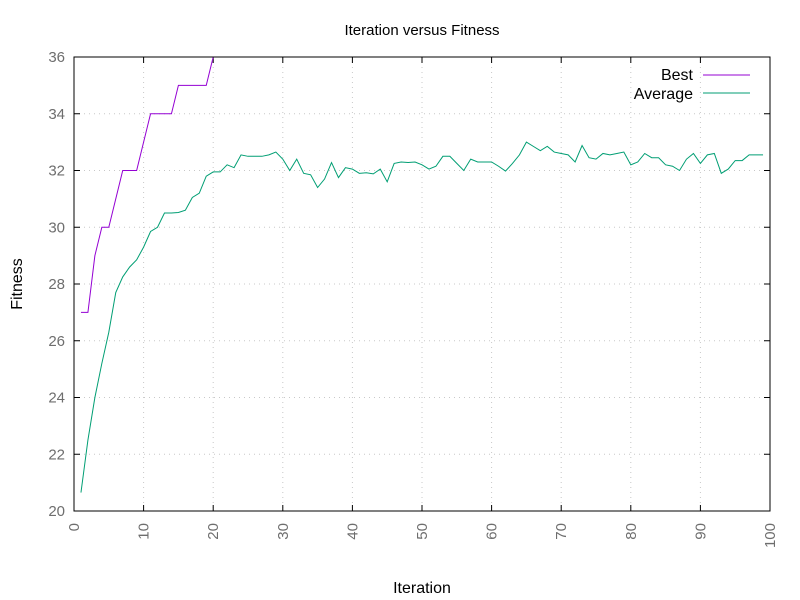 The width and height of the screenshot is (800, 600). I want to click on y-tick-label: 34, so click(56, 114).